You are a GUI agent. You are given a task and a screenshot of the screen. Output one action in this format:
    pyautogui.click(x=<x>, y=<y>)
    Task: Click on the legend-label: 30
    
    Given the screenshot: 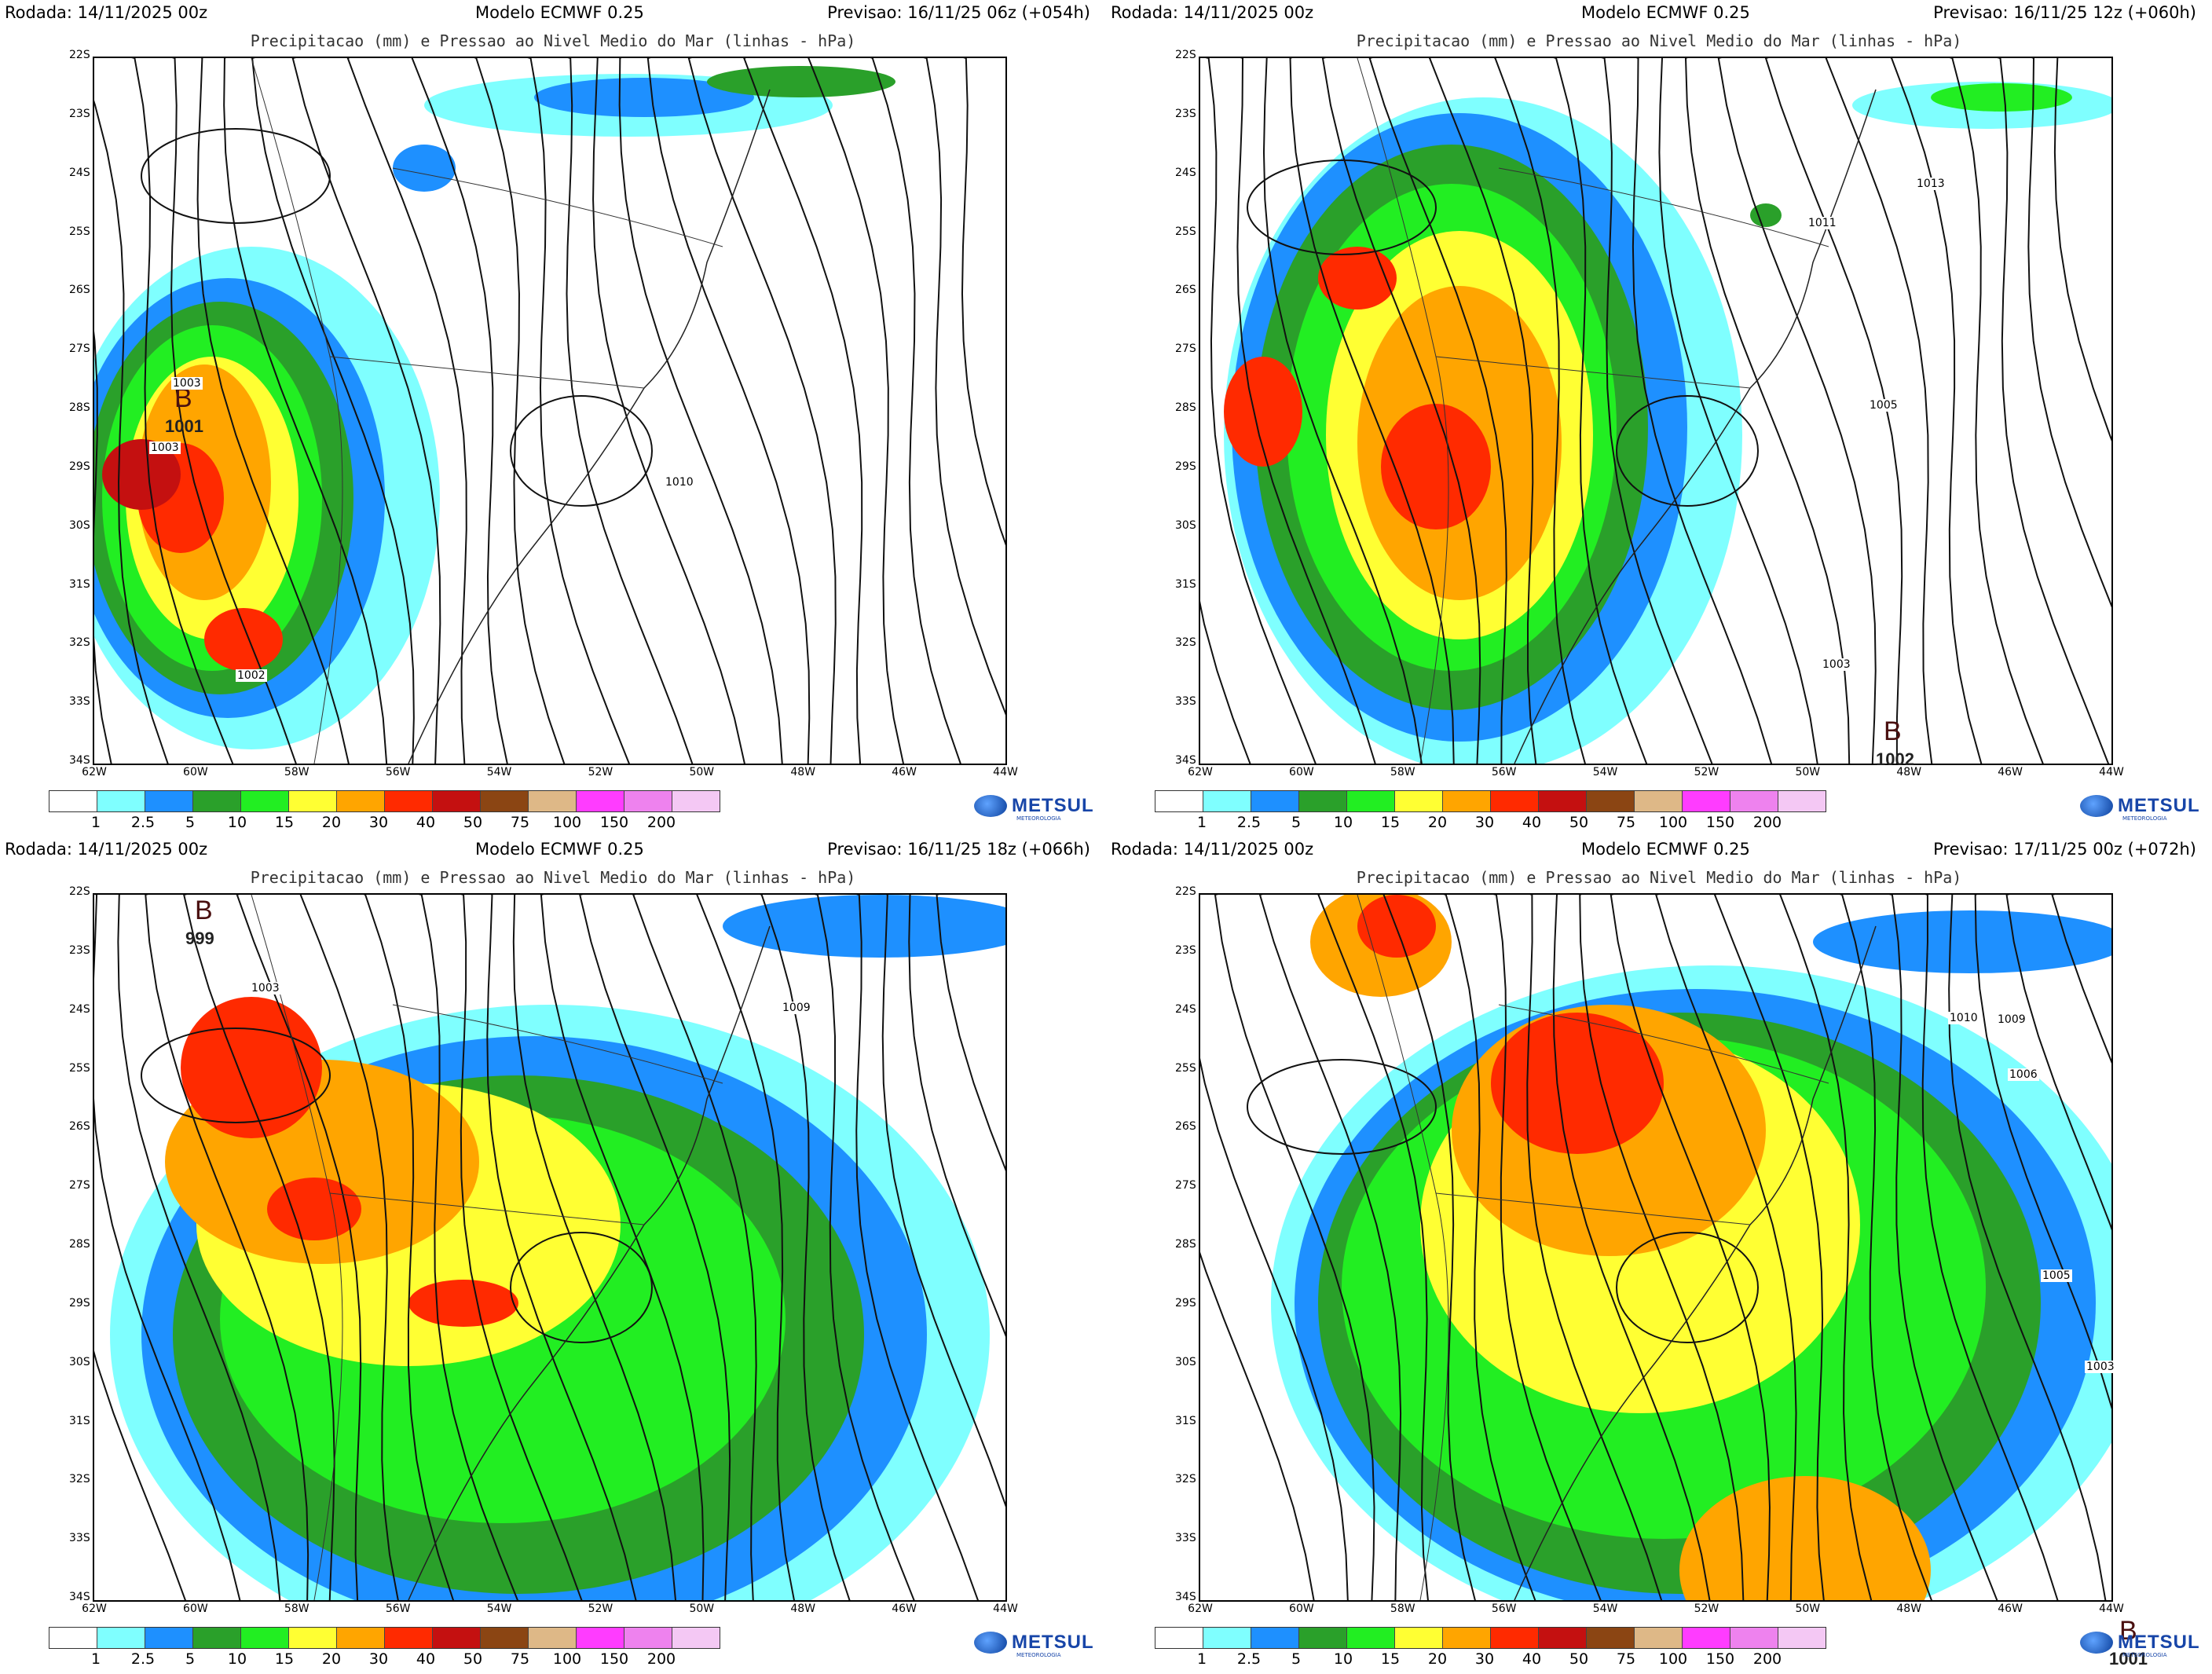 What is the action you would take?
    pyautogui.click(x=378, y=822)
    